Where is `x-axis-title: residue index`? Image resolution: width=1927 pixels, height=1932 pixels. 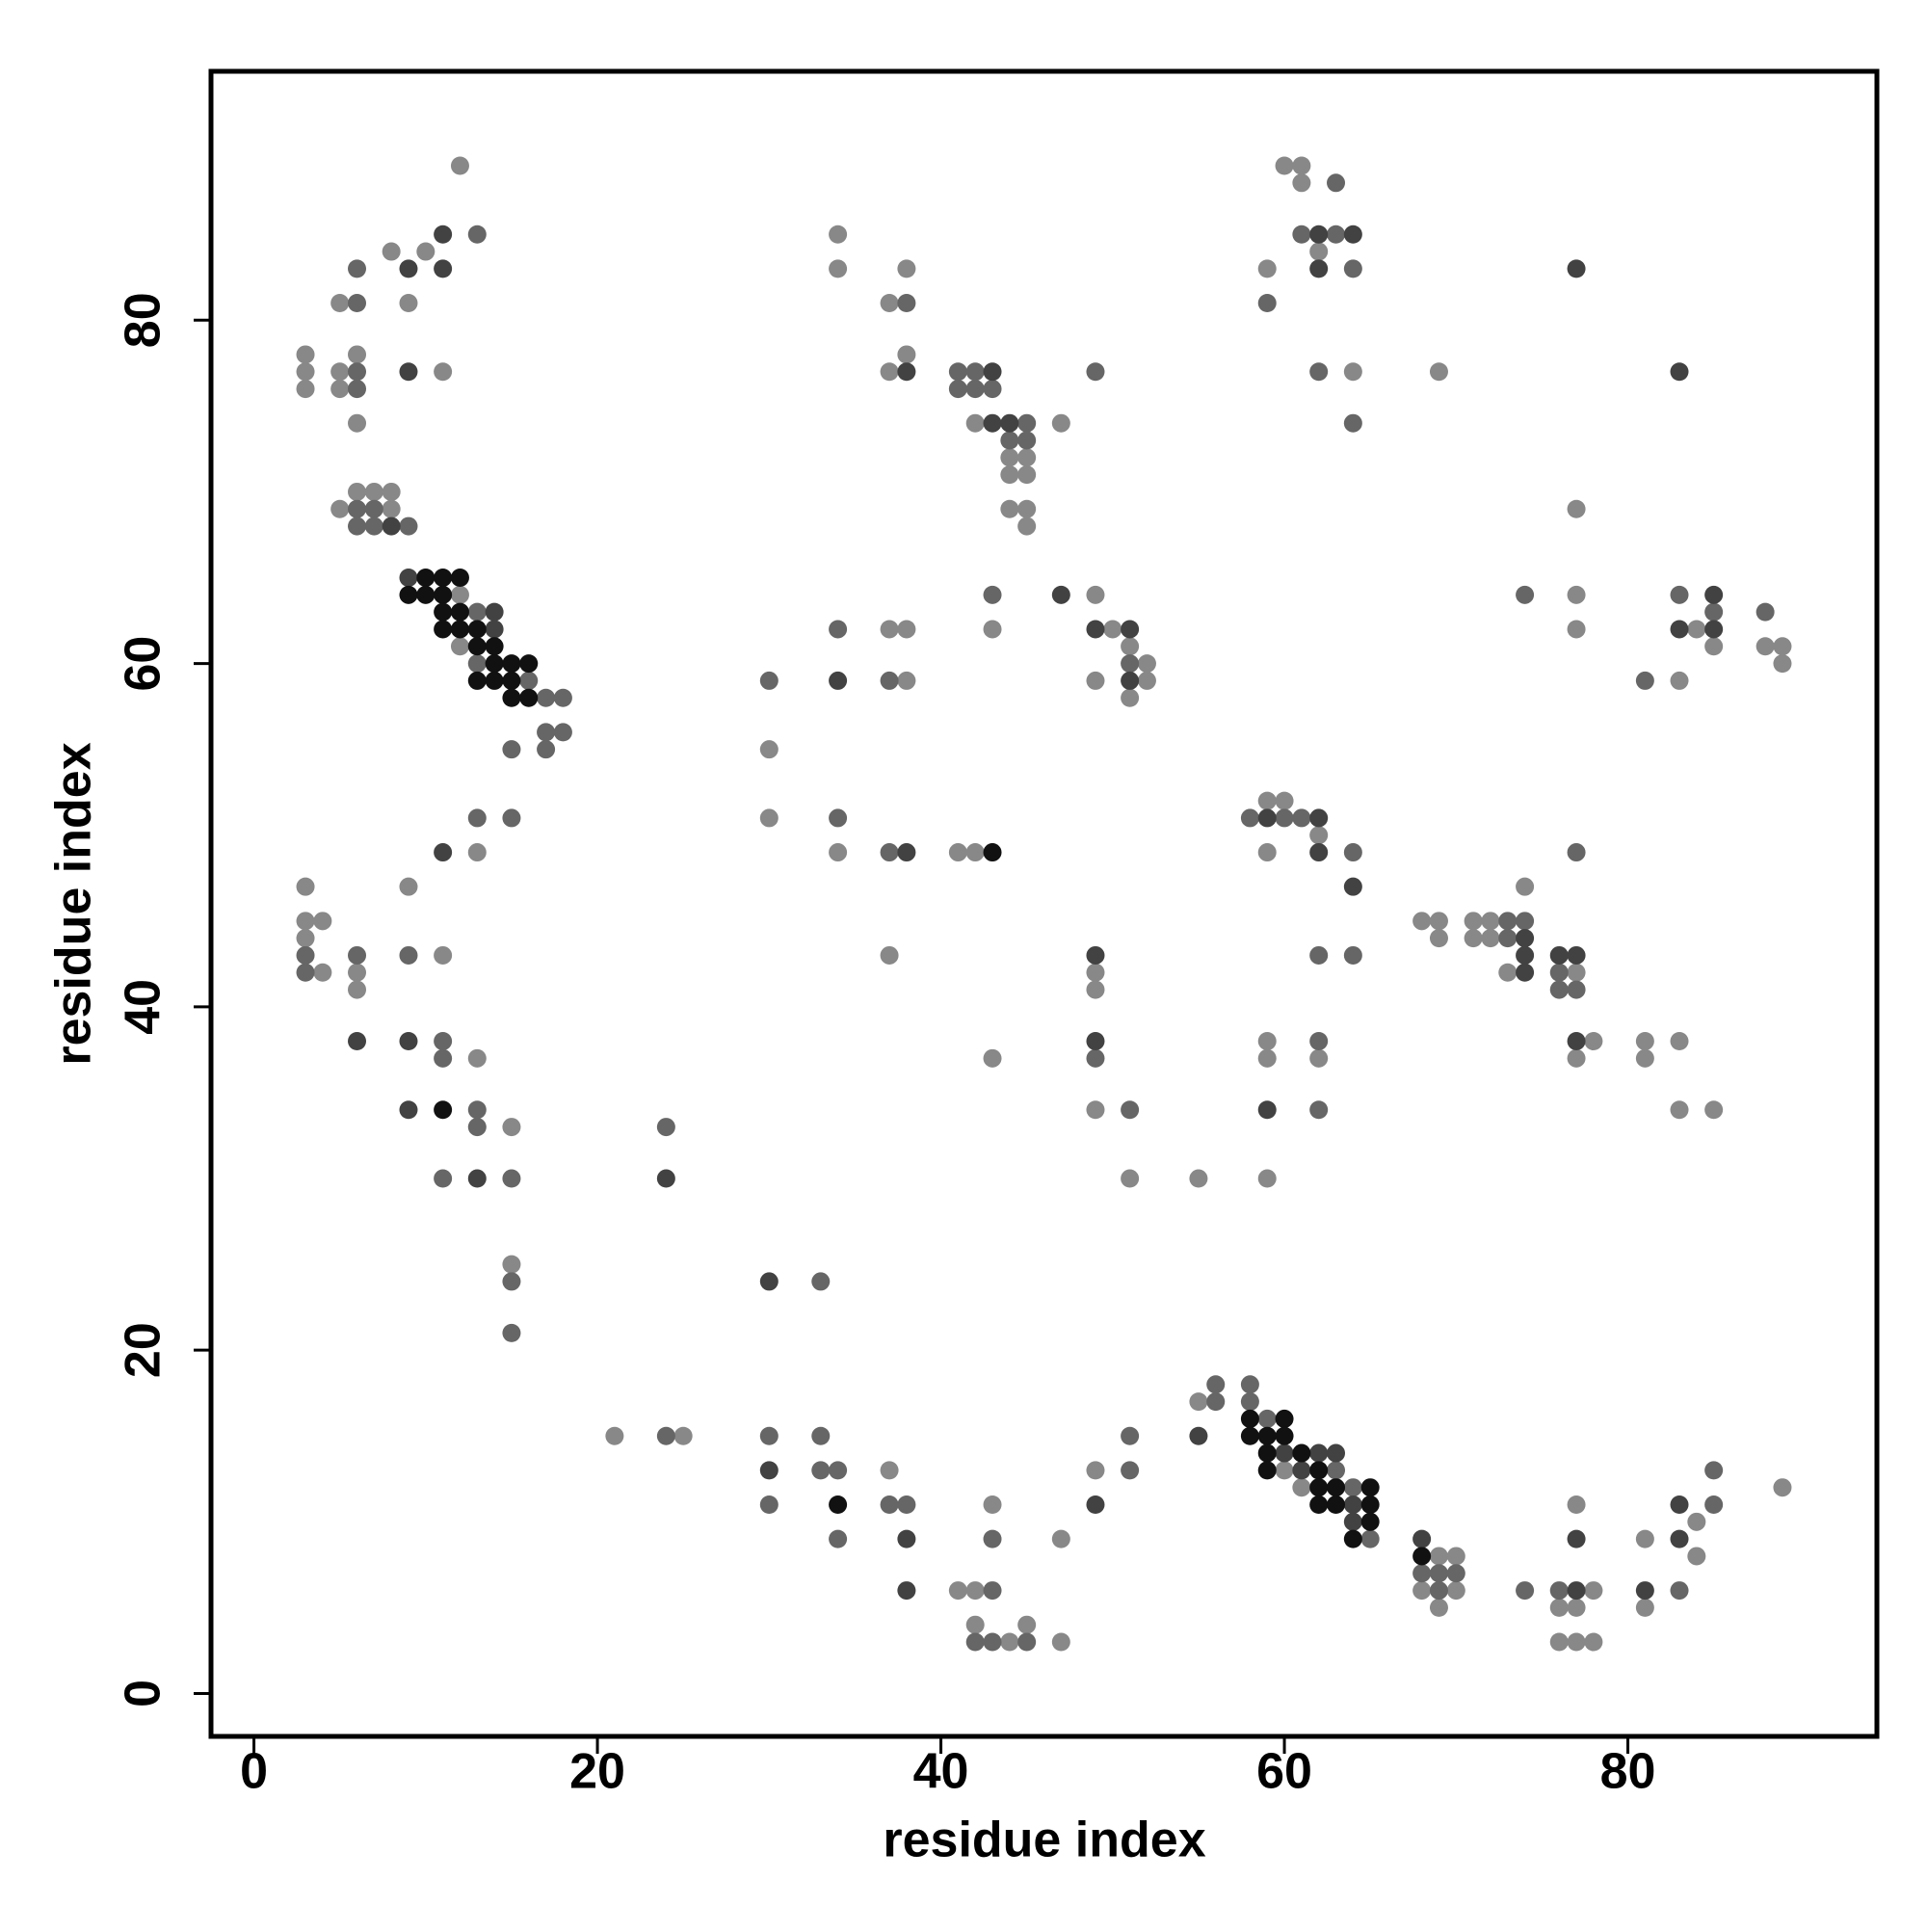
x-axis-title: residue index is located at coordinates (1044, 1840).